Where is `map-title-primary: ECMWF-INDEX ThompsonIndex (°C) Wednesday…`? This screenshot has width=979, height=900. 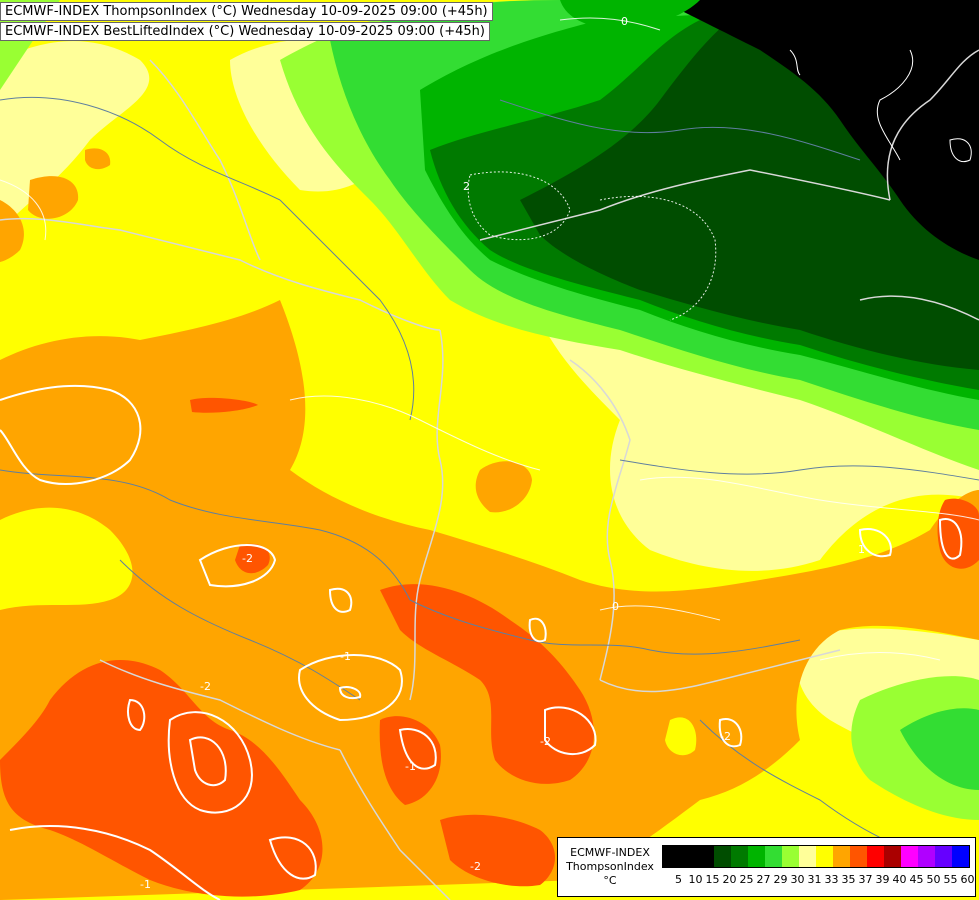
map-title-primary: ECMWF-INDEX ThompsonIndex (°C) Wednesday… is located at coordinates (246, 11).